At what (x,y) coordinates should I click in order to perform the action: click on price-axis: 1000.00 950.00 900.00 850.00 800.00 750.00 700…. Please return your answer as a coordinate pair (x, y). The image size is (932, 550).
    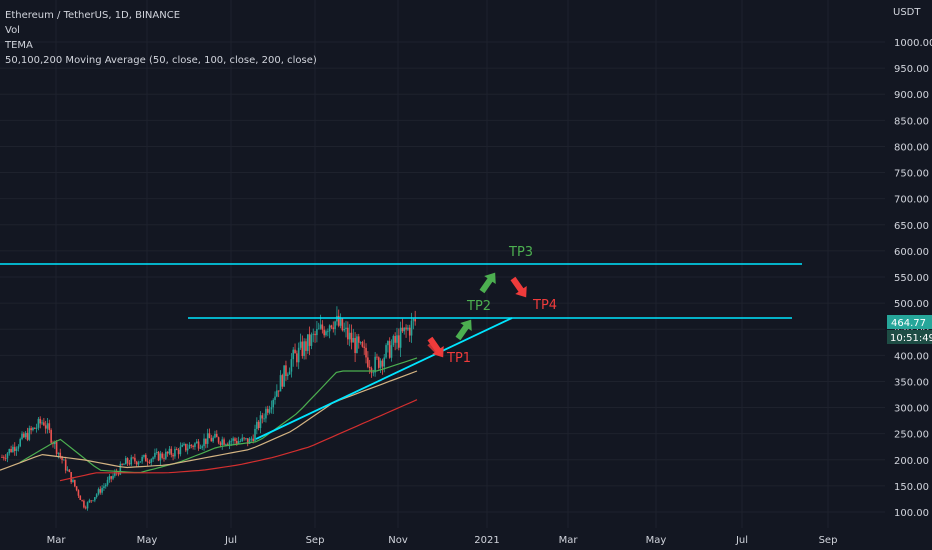
    Looking at the image, I should click on (913, 278).